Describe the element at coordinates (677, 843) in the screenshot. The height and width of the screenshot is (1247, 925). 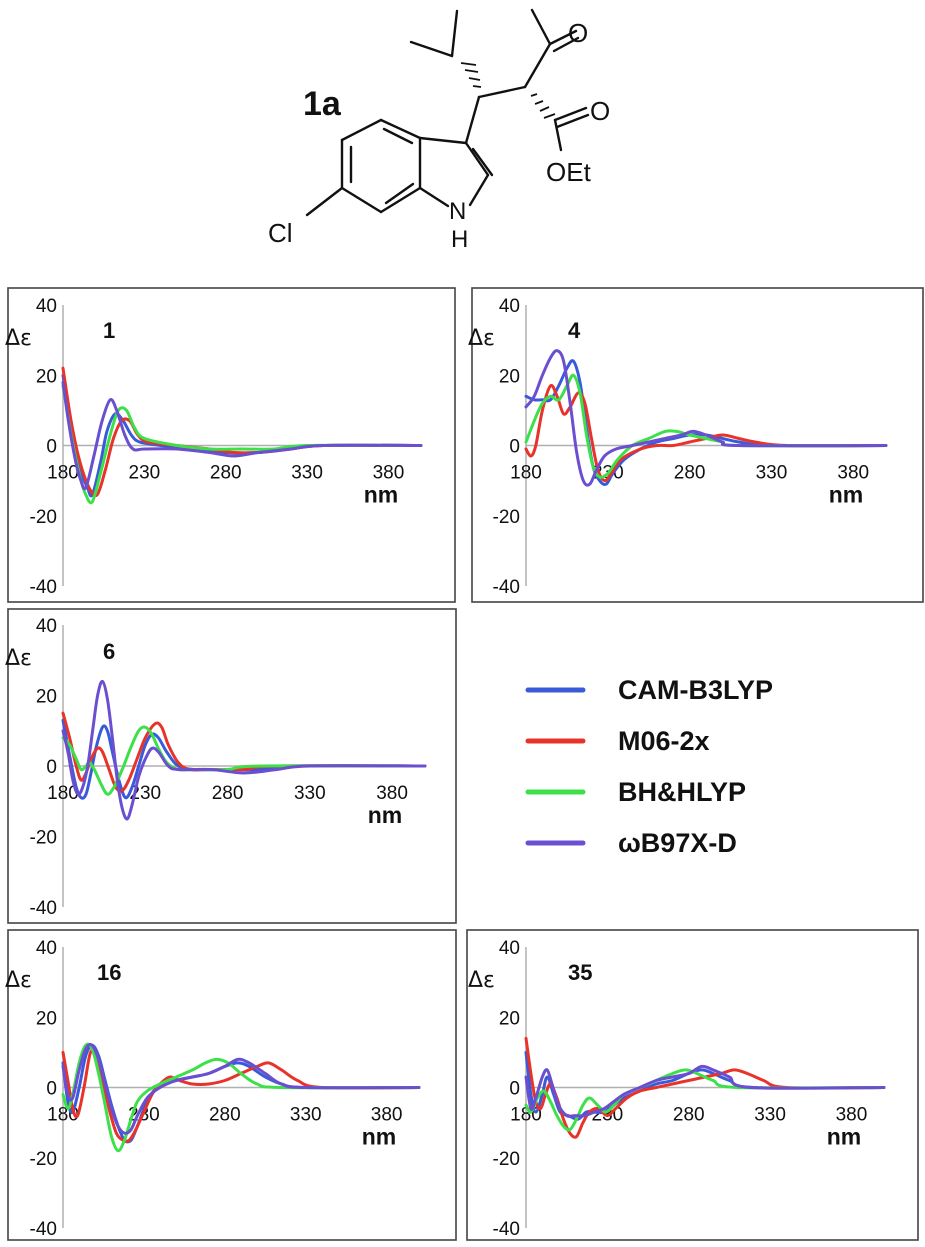
I see `legend-label: ωB97X-D` at that location.